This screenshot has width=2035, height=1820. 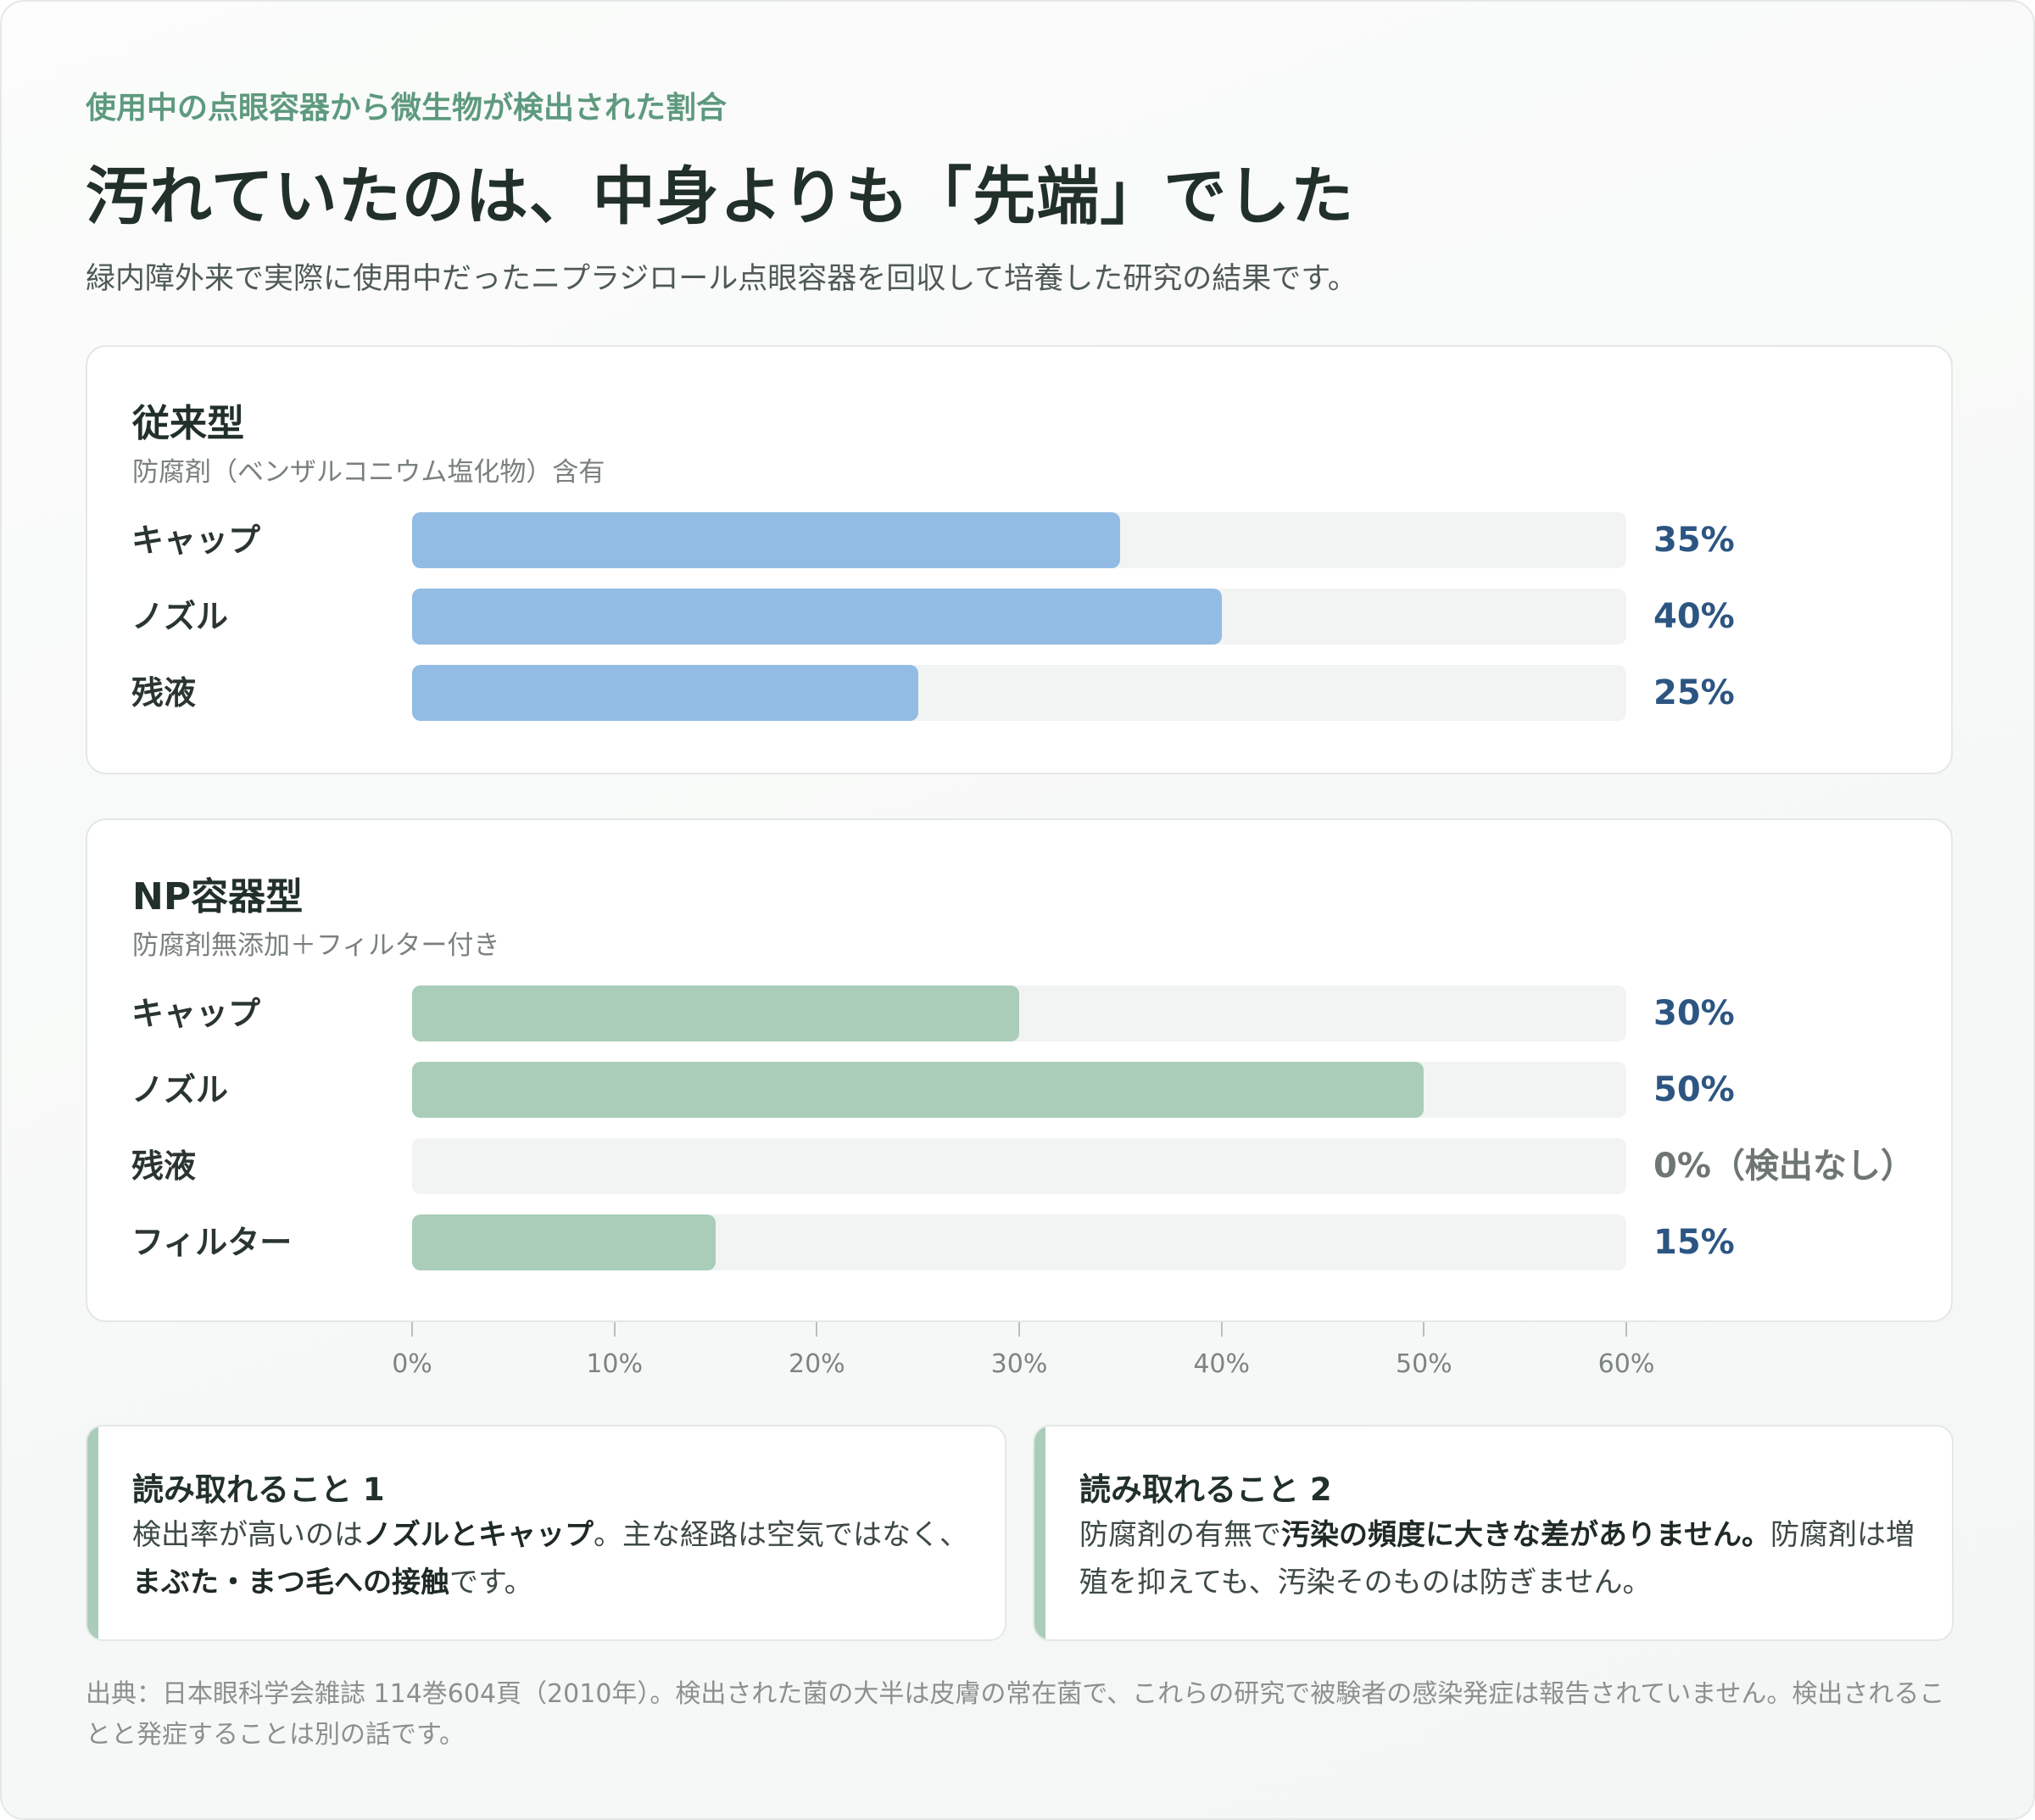 What do you see at coordinates (247, 1535) in the screenshot?
I see `insight-text: 検出率が高いのは` at bounding box center [247, 1535].